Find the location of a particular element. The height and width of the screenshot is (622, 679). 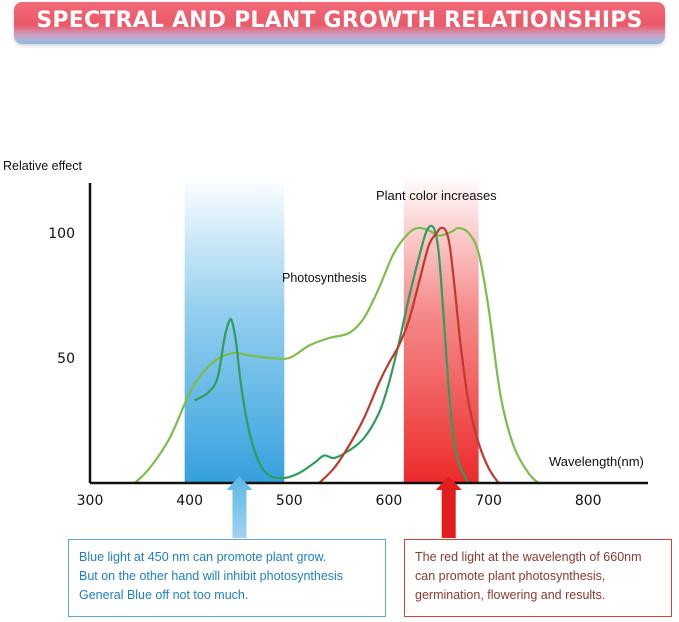

x-tick-label: 600 is located at coordinates (389, 501).